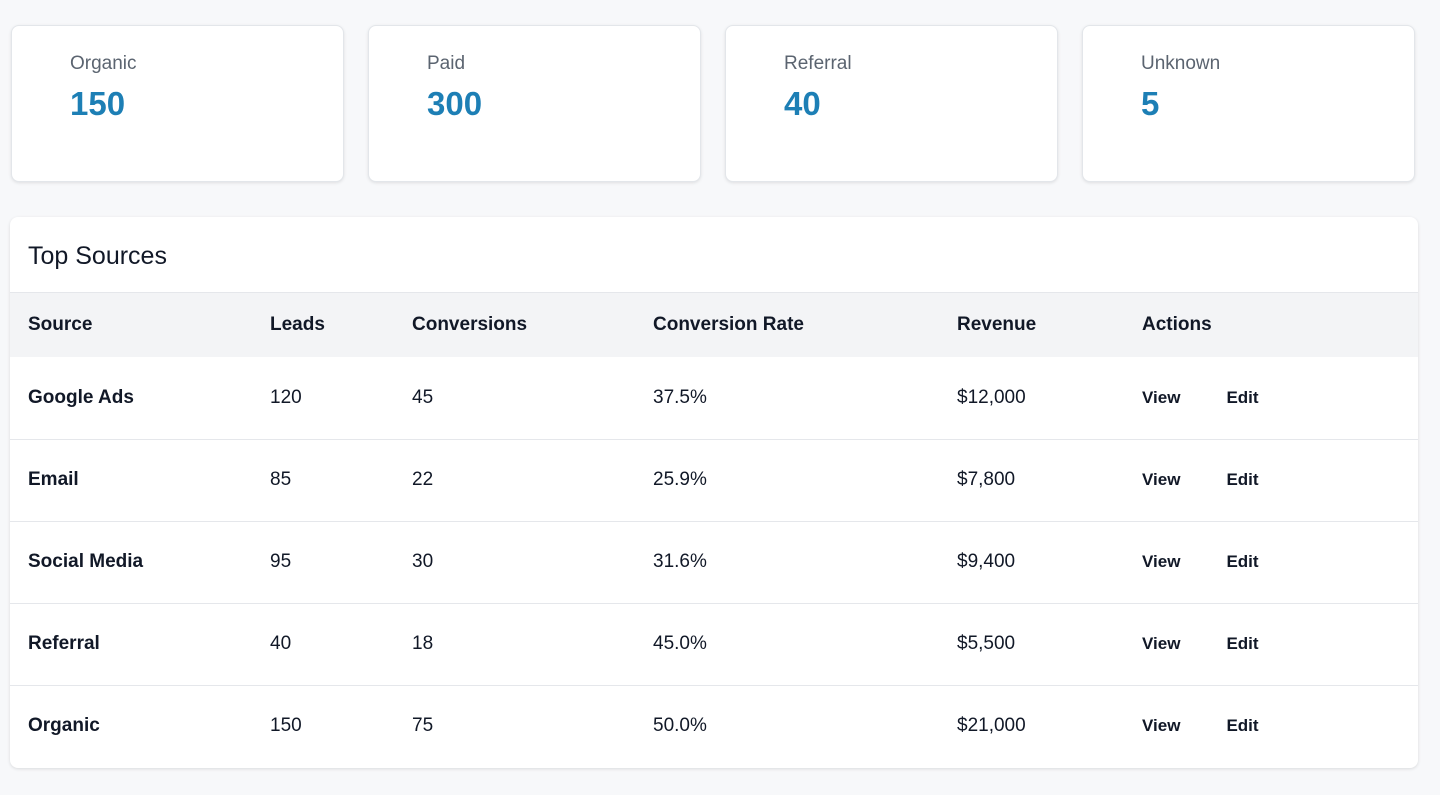 This screenshot has width=1440, height=795. I want to click on stat-value: 150, so click(98, 103).